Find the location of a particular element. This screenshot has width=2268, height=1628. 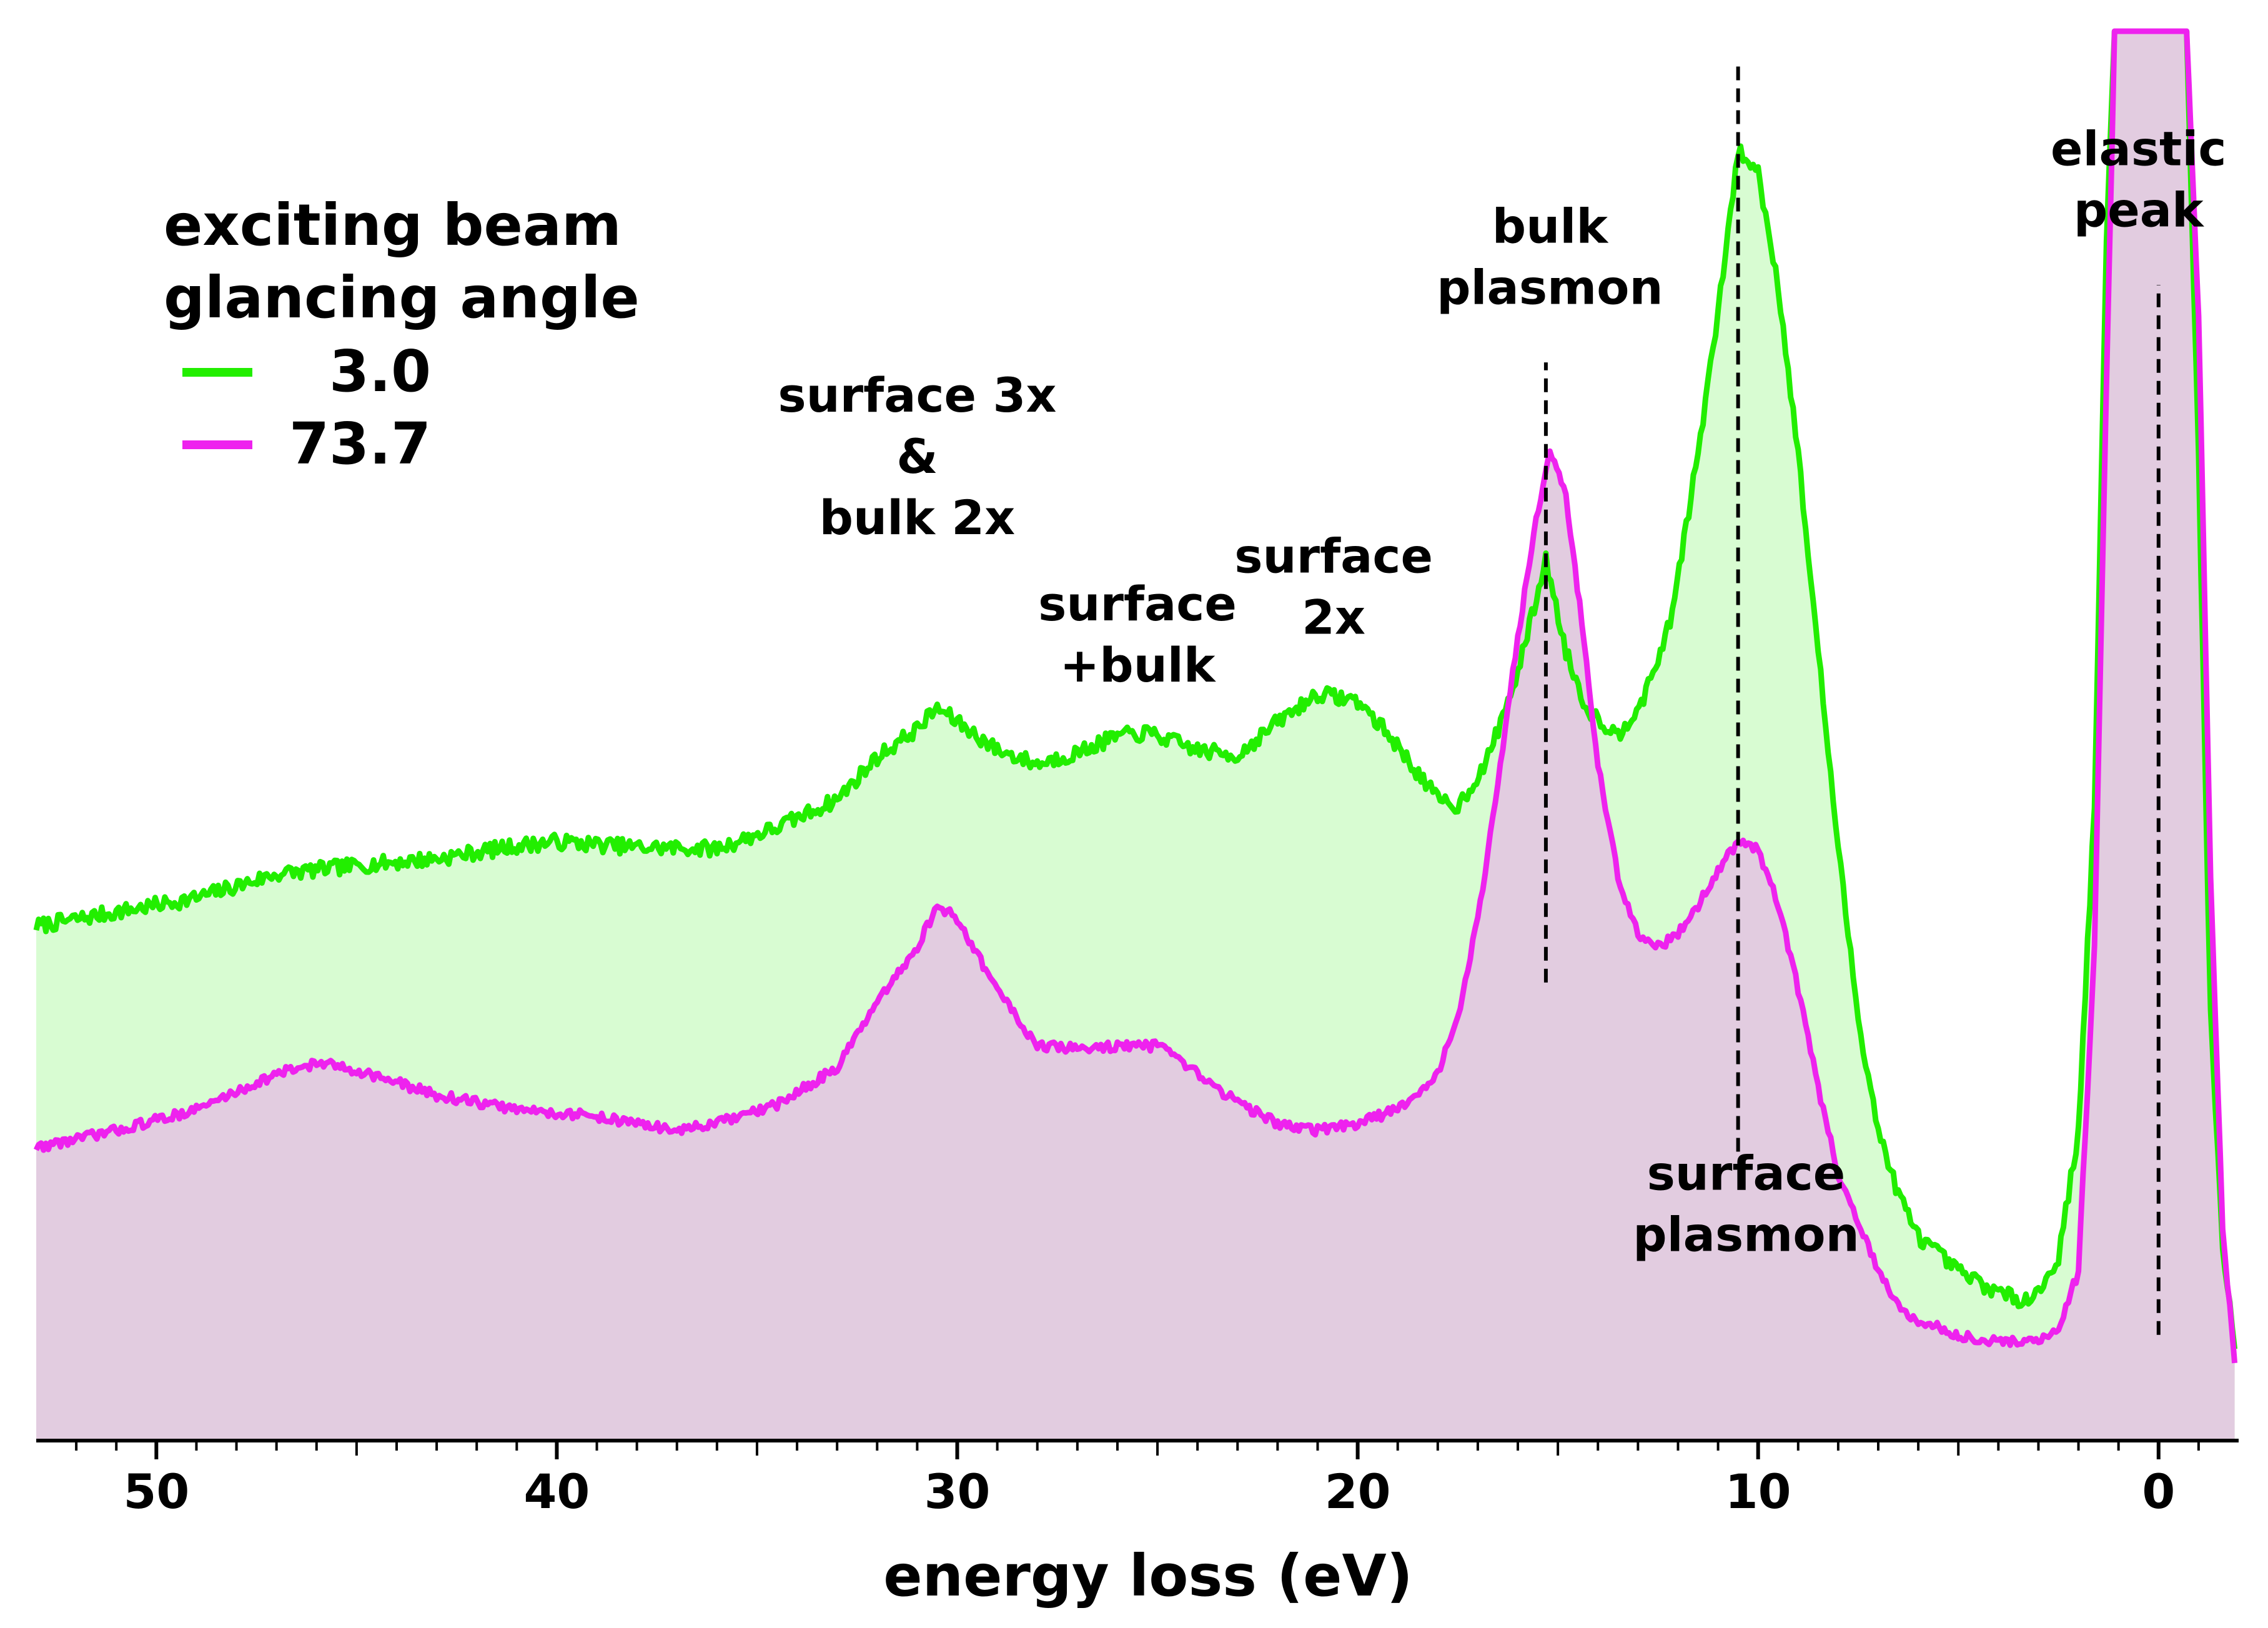

annotation-0-line-0: surface 3x is located at coordinates (917, 395).